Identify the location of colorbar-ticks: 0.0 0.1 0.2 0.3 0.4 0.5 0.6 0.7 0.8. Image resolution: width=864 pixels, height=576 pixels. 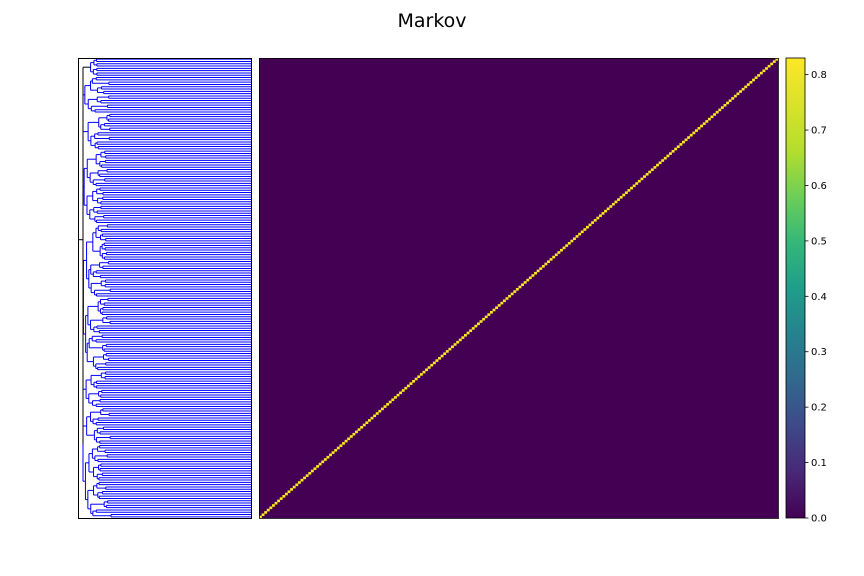
(816, 297).